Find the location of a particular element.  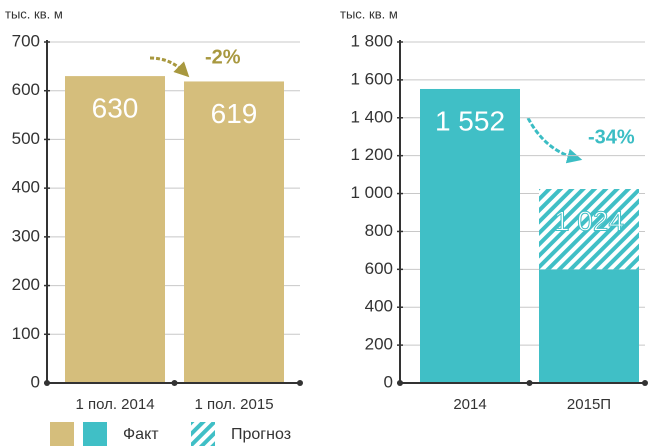

y-tick-label: 500 is located at coordinates (26, 138).